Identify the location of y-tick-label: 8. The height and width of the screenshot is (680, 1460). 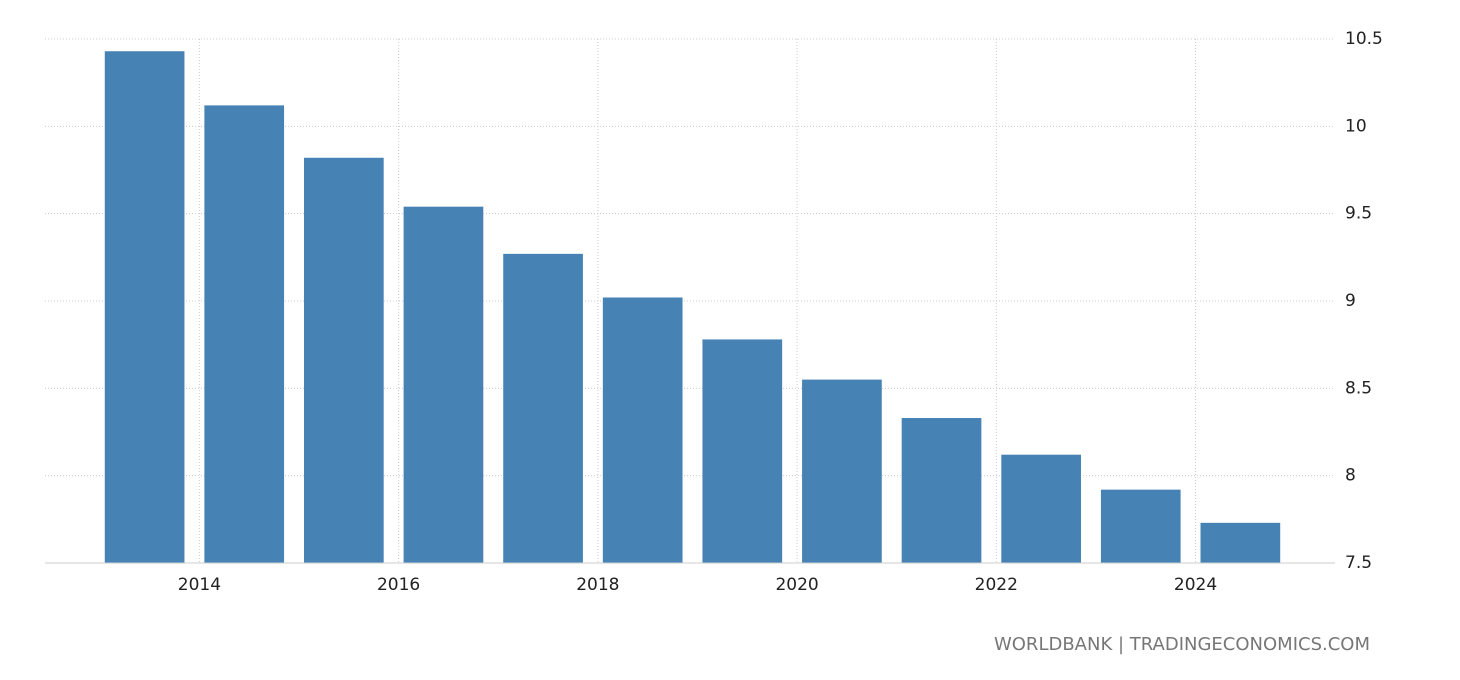
(1350, 476).